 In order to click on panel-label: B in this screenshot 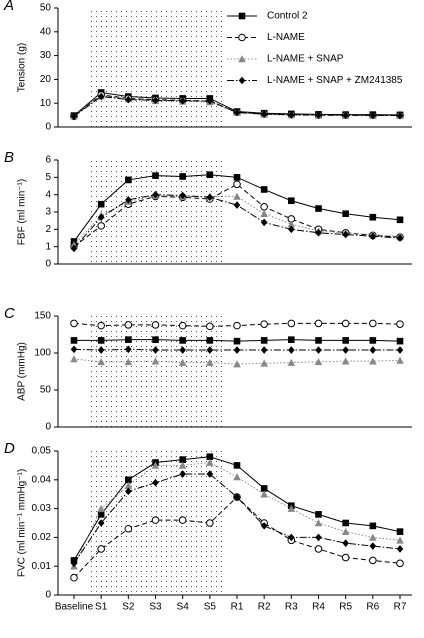, I will do `click(9, 157)`.